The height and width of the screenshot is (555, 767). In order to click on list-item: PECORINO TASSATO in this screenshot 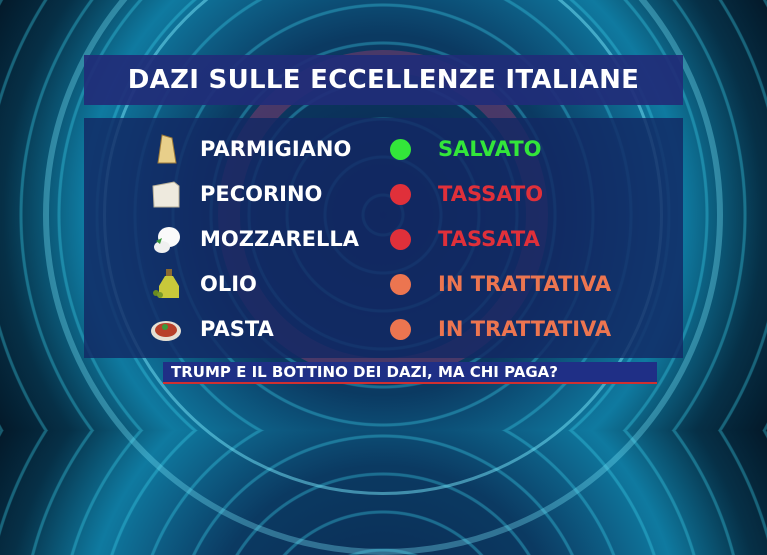, I will do `click(383, 194)`.